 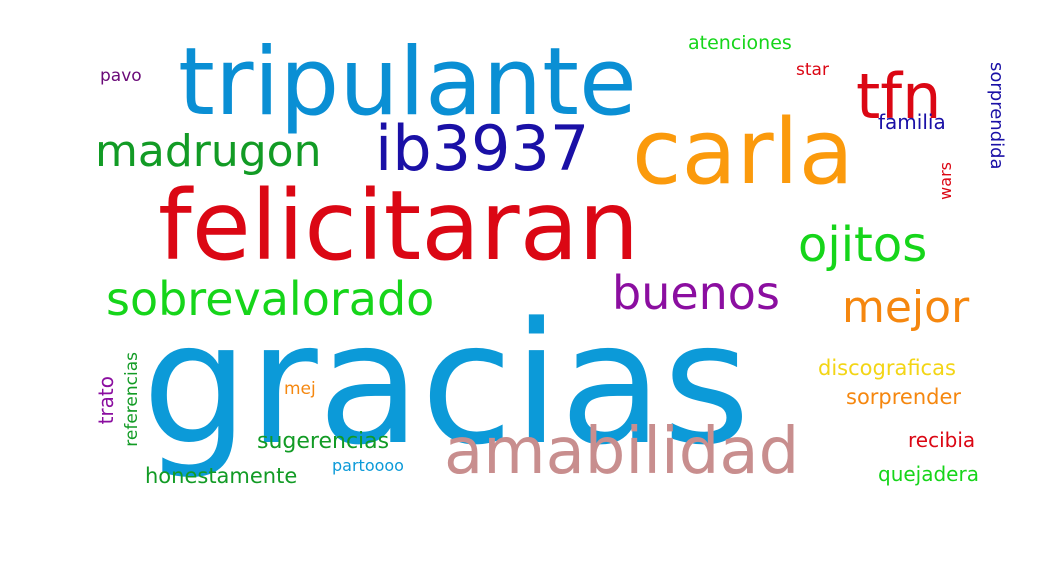 What do you see at coordinates (743, 152) in the screenshot?
I see `word-carla: carla` at bounding box center [743, 152].